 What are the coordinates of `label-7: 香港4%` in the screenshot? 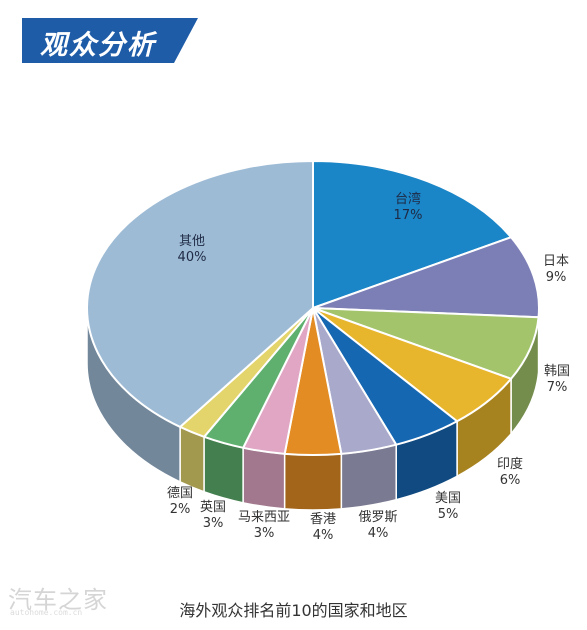 It's located at (323, 527).